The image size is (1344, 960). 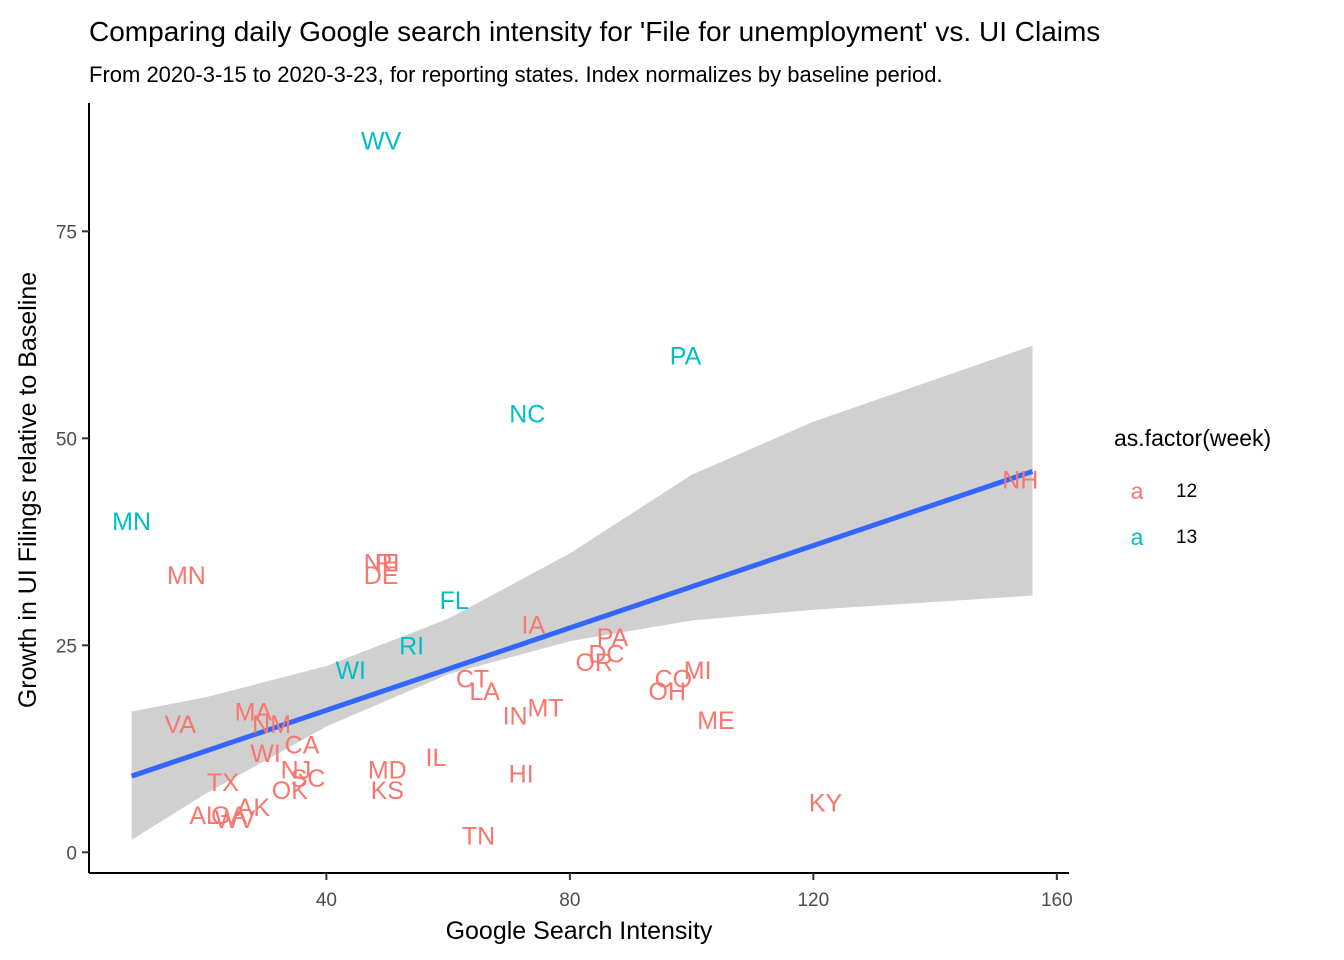 What do you see at coordinates (478, 837) in the screenshot?
I see `point-tn-week-12: TN` at bounding box center [478, 837].